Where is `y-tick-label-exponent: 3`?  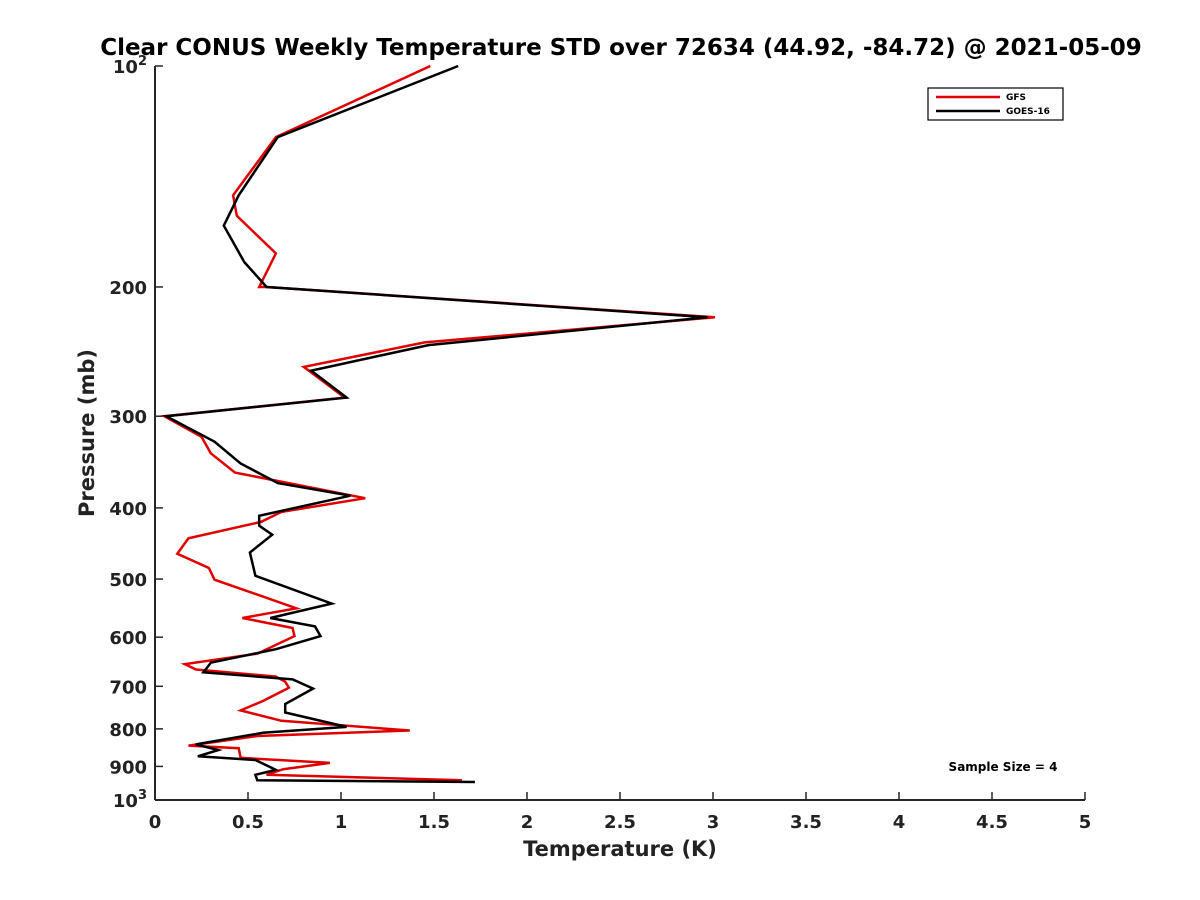
y-tick-label-exponent: 3 is located at coordinates (142, 795).